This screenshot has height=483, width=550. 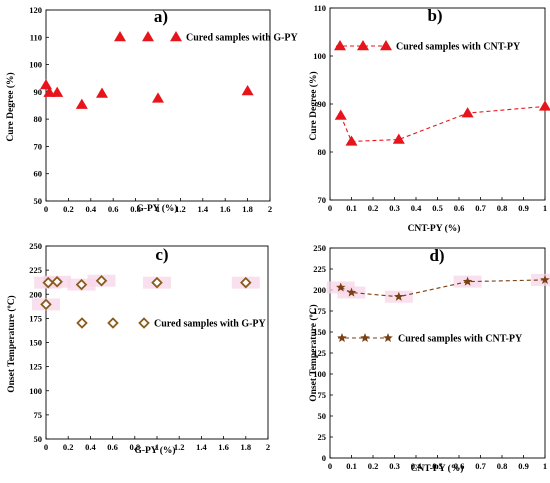 I want to click on legend-label: Cured samples with CNT-PY, so click(x=460, y=339).